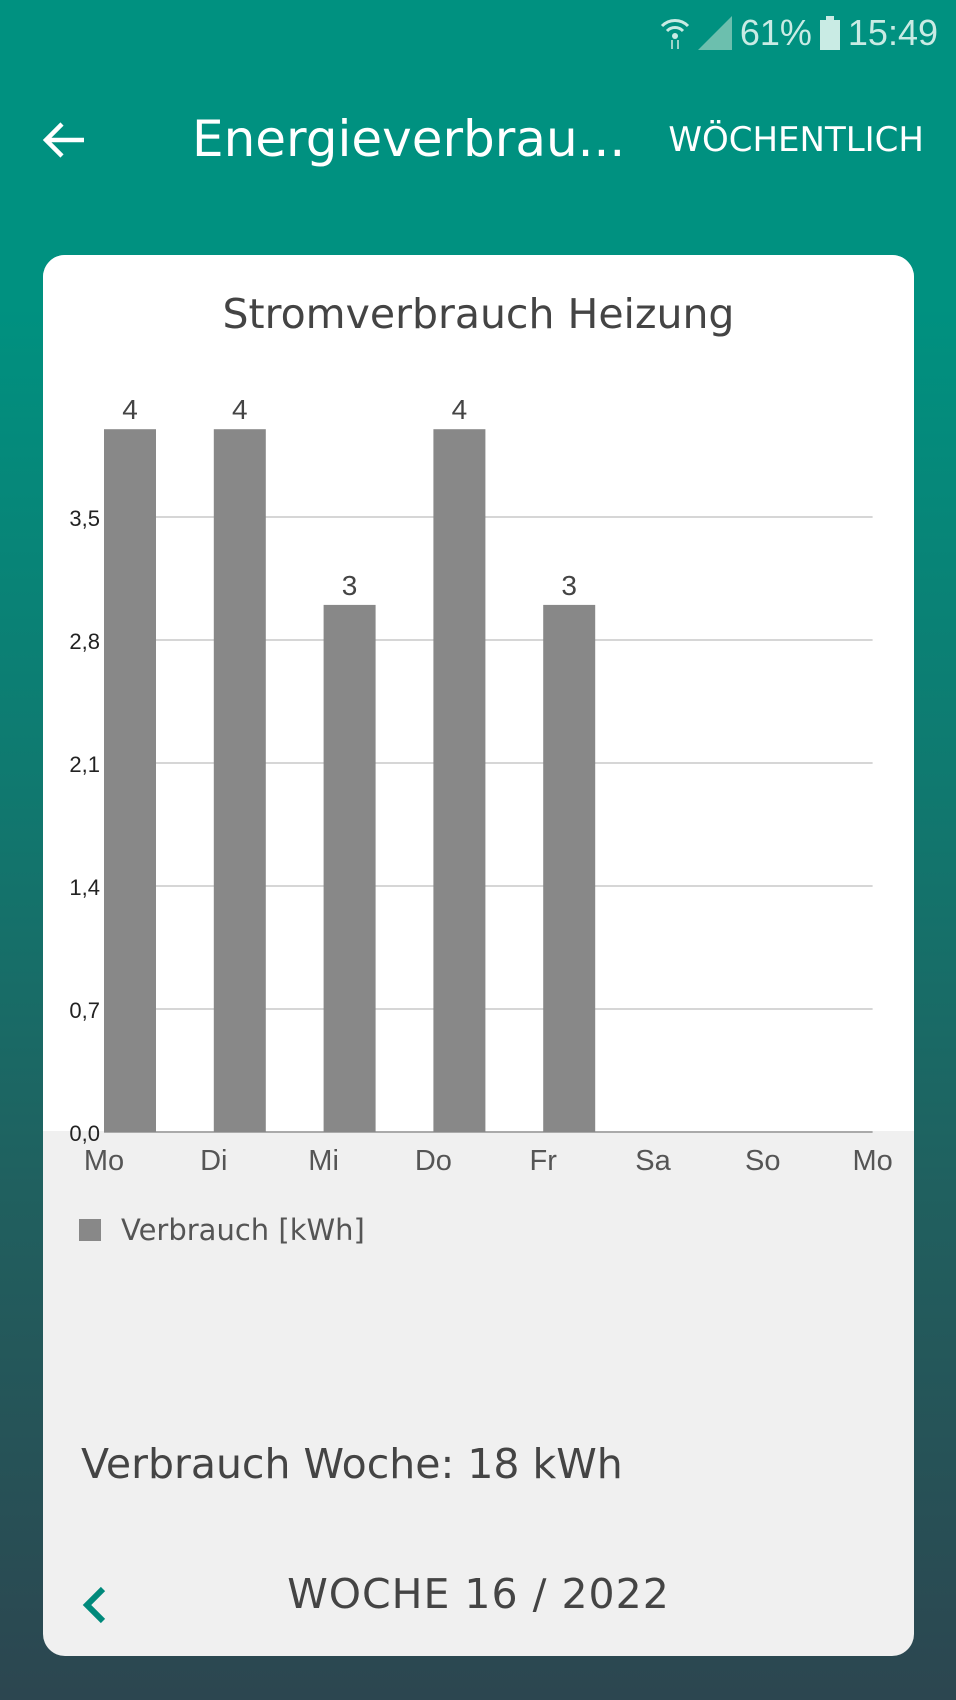 The width and height of the screenshot is (956, 1700). Describe the element at coordinates (93, 1605) in the screenshot. I see `chevron-left-icon` at that location.